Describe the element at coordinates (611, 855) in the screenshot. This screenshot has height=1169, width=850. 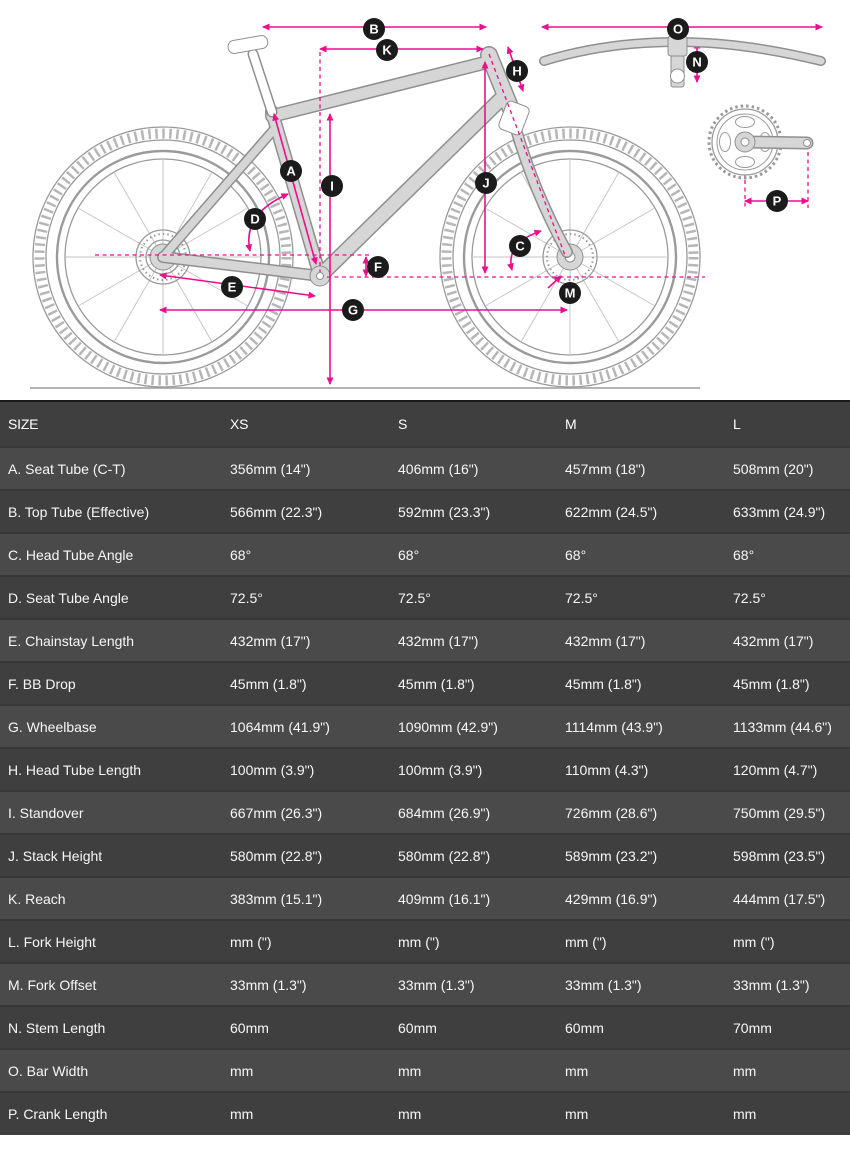
I see `row-value: 589mm (23.2")` at that location.